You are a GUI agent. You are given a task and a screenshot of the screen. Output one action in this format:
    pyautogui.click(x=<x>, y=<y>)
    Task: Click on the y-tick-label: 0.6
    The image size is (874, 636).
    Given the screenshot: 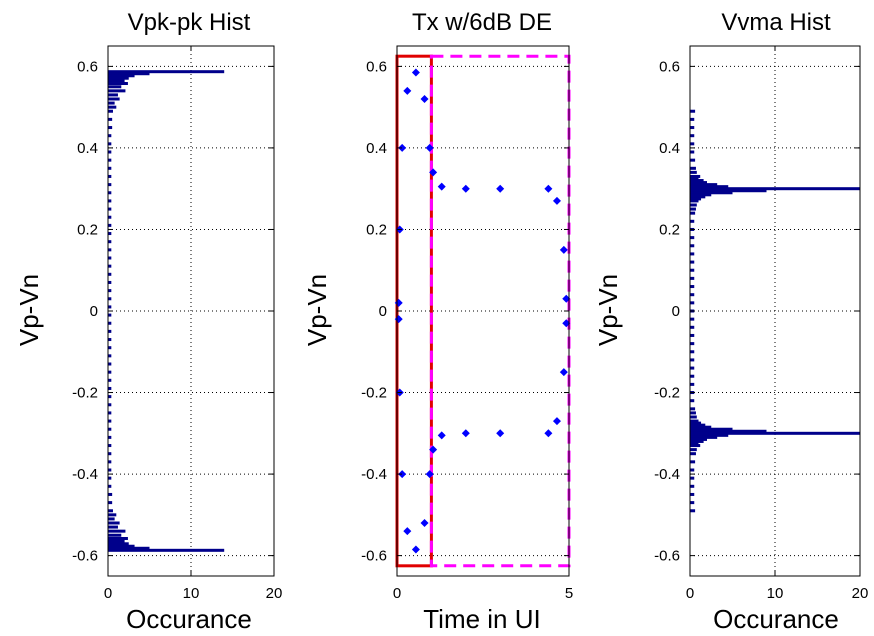 What is the action you would take?
    pyautogui.click(x=87, y=66)
    